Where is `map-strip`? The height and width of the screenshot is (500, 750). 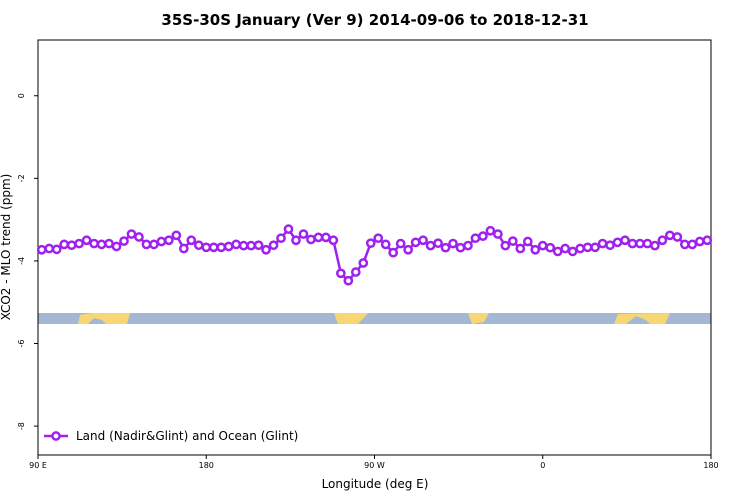
map-strip is located at coordinates (374, 318).